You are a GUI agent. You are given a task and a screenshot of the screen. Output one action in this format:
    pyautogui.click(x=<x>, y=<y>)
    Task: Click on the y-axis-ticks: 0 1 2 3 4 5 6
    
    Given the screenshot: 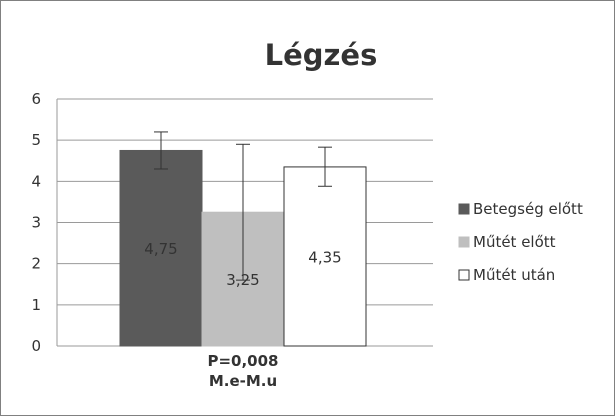 What is the action you would take?
    pyautogui.click(x=36, y=222)
    